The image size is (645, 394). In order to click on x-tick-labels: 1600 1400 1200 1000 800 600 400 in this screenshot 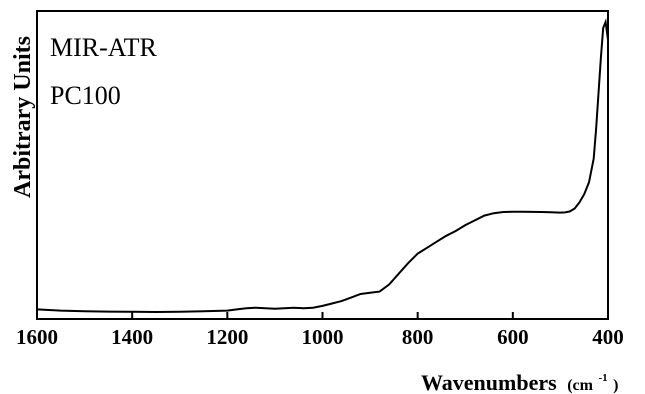, I will do `click(320, 337)`.